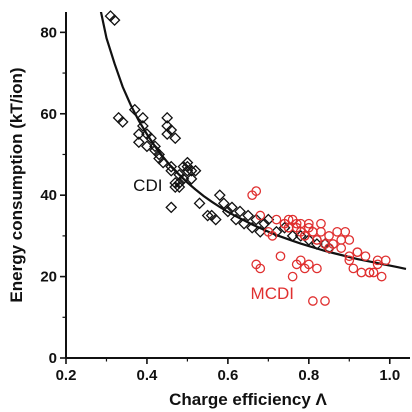  What do you see at coordinates (248, 399) in the screenshot?
I see `x-axis-title: Charge efficiency Λ` at bounding box center [248, 399].